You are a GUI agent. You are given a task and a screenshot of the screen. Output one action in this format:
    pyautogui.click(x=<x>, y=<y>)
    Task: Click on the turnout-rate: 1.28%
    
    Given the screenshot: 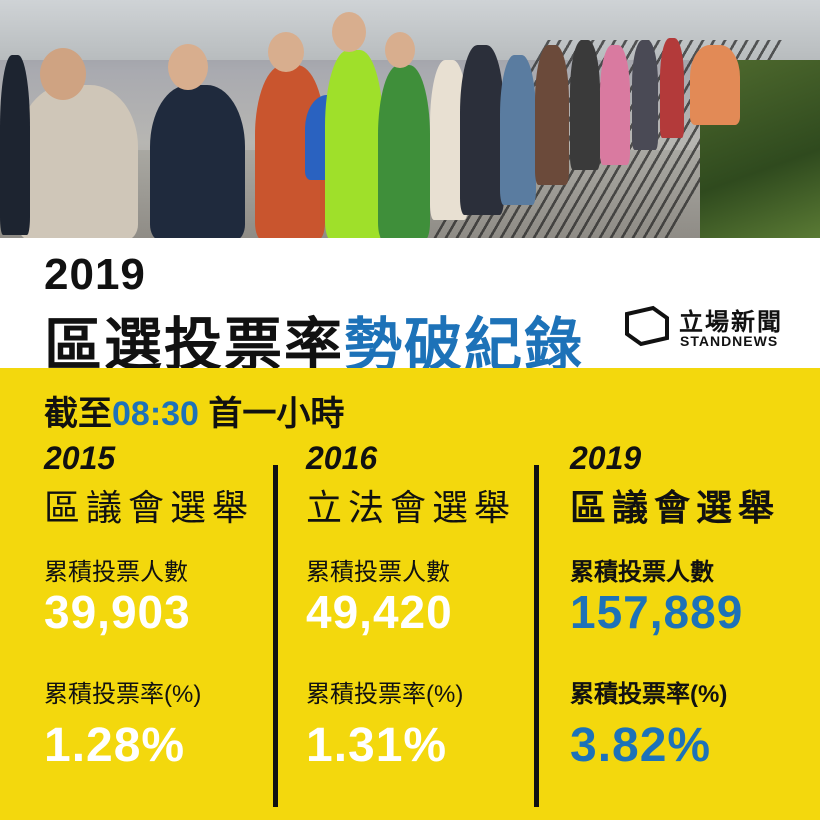 What is the action you would take?
    pyautogui.click(x=115, y=745)
    